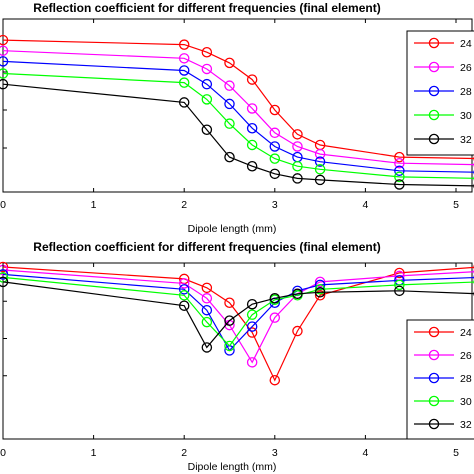 The width and height of the screenshot is (474, 474). What do you see at coordinates (365, 205) in the screenshot?
I see `chart-top-x-tick-label: 4` at bounding box center [365, 205].